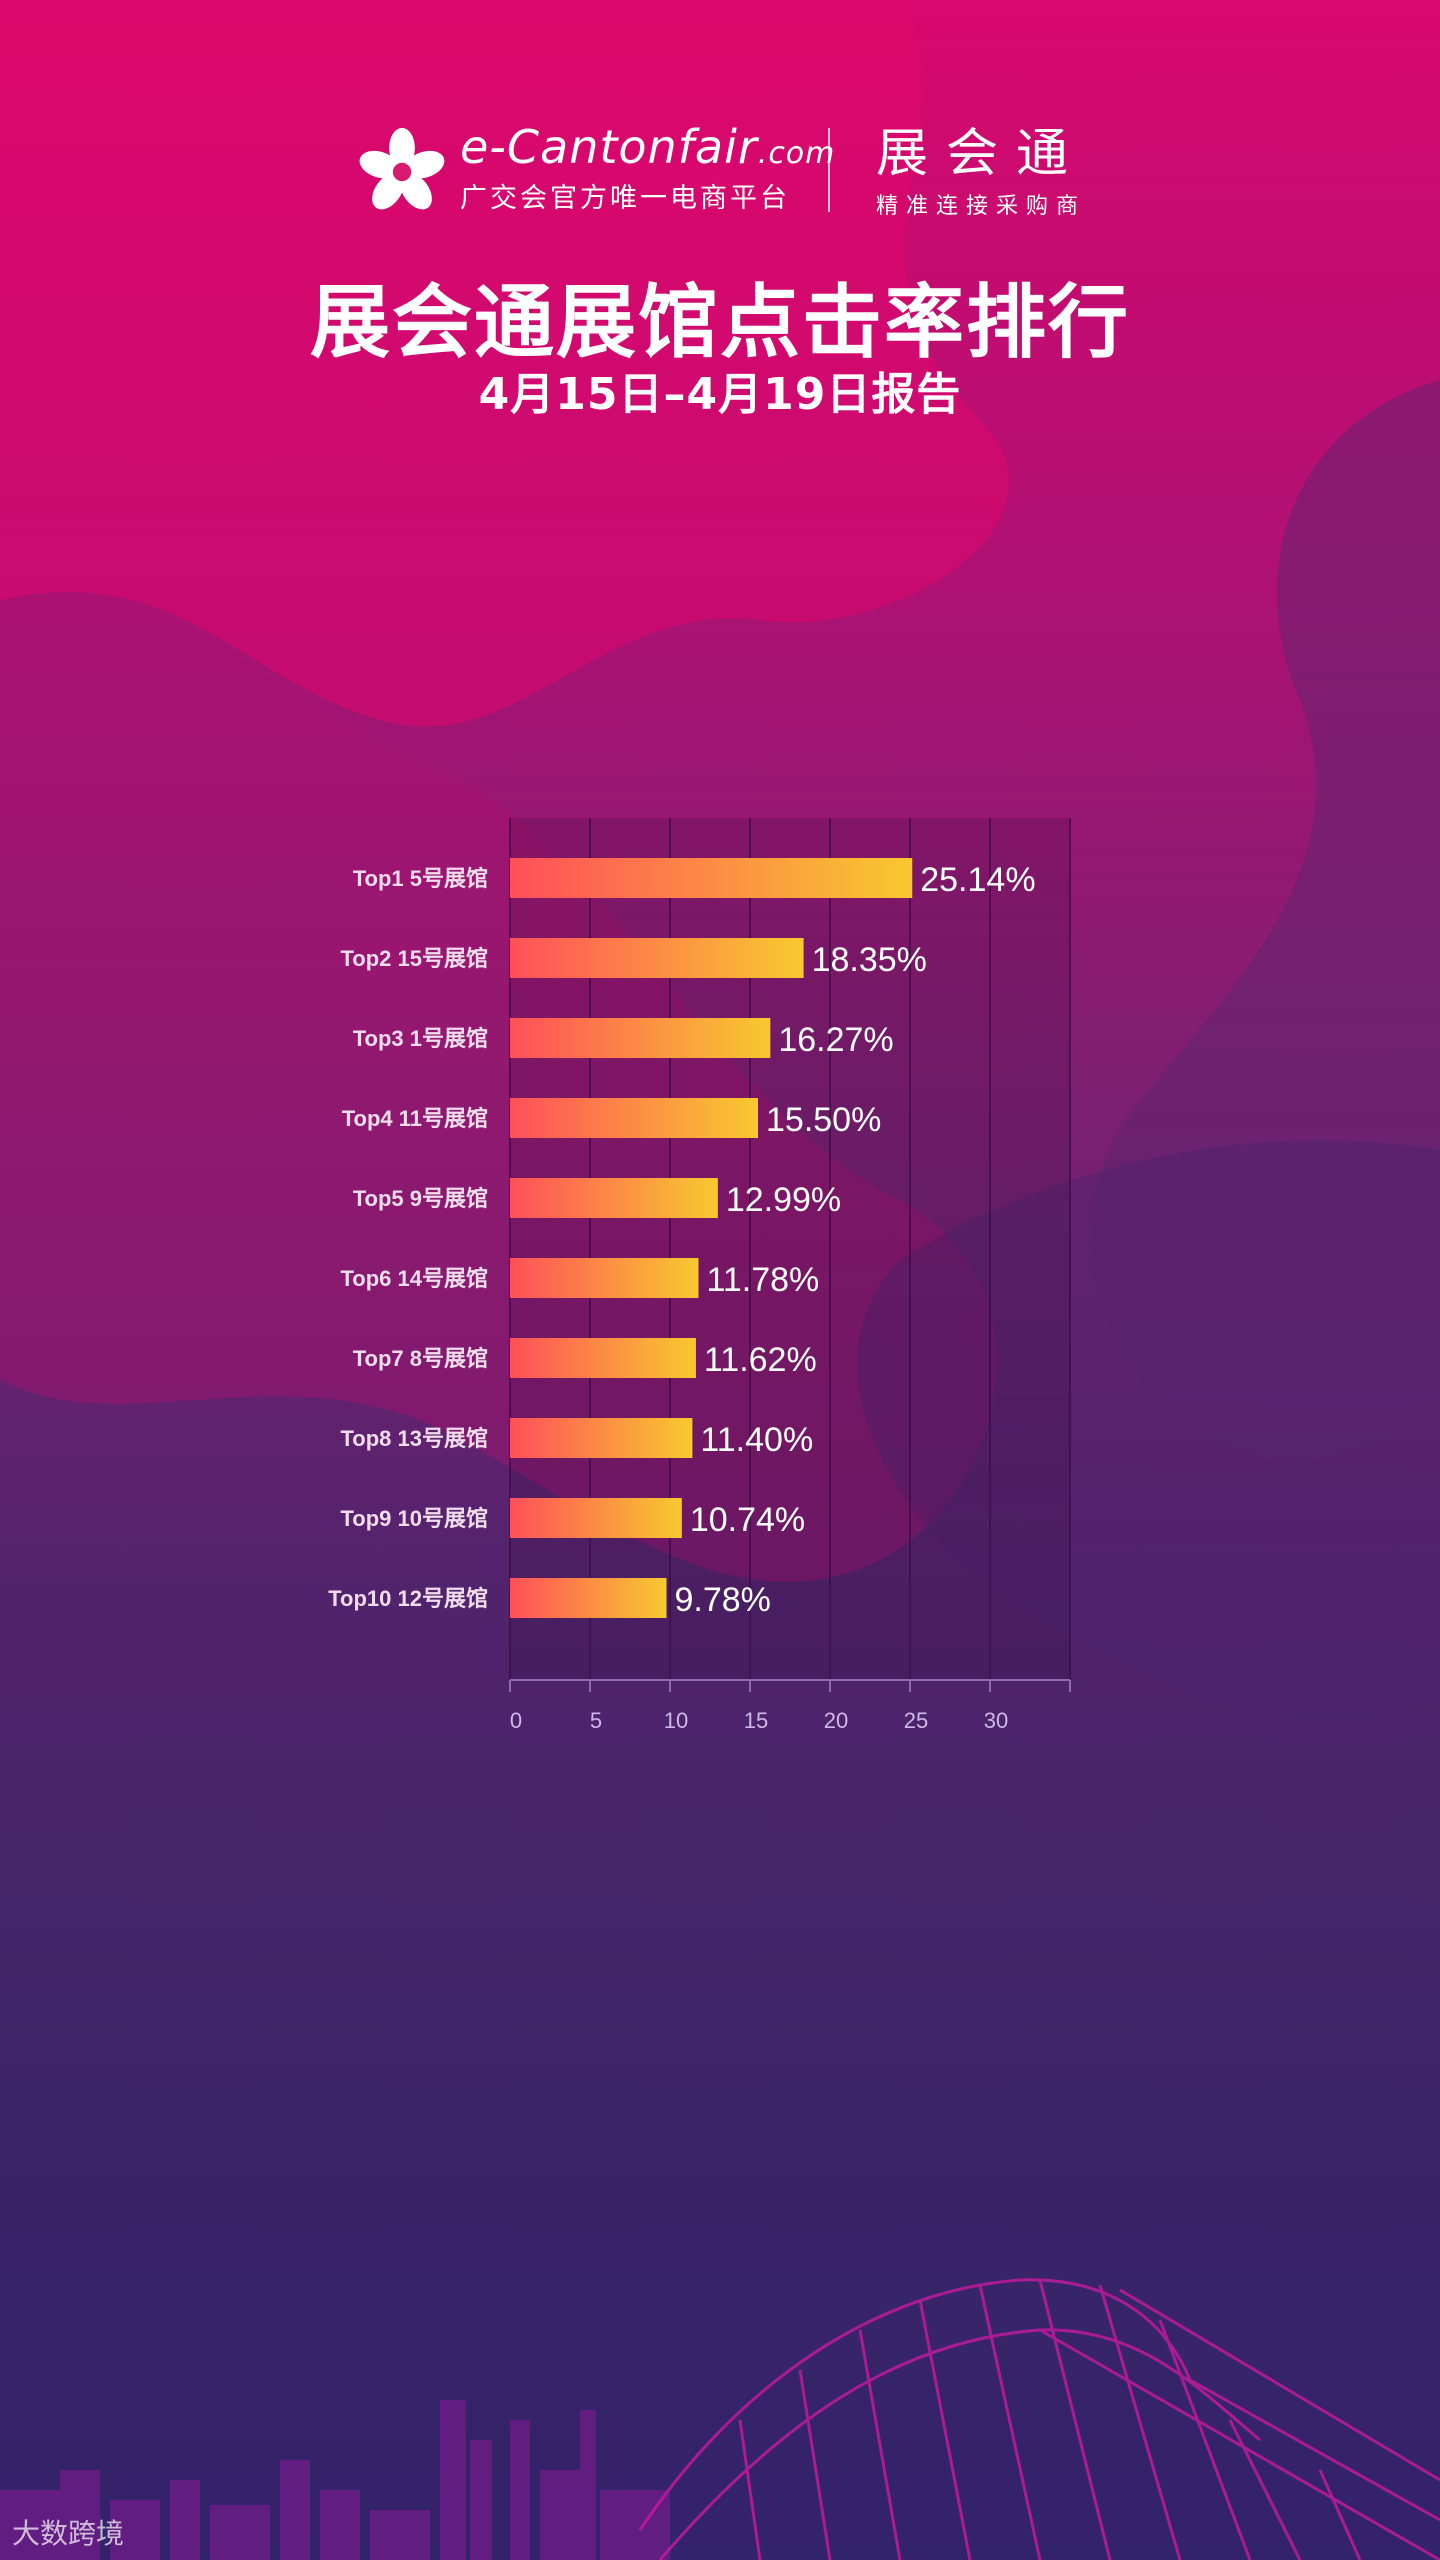  What do you see at coordinates (720, 394) in the screenshot?
I see `page-subtitle: 4月15日–4月19日报告` at bounding box center [720, 394].